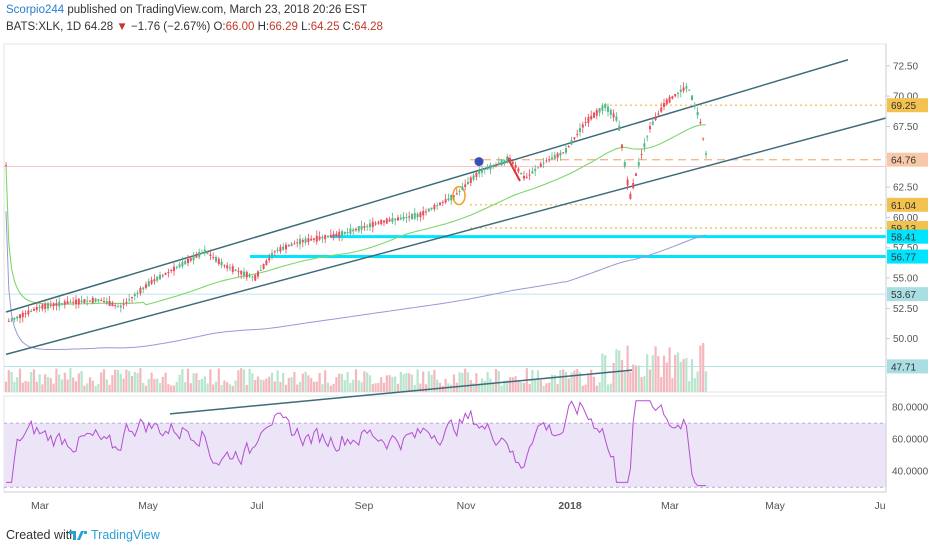 The image size is (932, 550). Describe the element at coordinates (570, 506) in the screenshot. I see `x-tick-label: 2018` at that location.